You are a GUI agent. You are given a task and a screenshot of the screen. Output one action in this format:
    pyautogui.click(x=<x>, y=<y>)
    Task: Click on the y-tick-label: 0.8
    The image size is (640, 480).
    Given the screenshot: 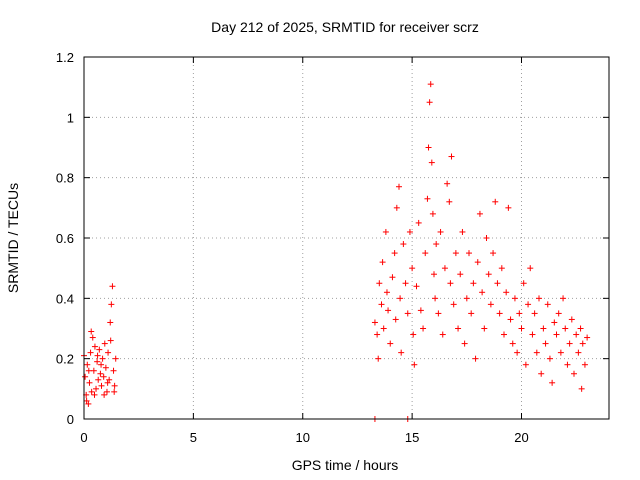 What is the action you would take?
    pyautogui.click(x=65, y=178)
    